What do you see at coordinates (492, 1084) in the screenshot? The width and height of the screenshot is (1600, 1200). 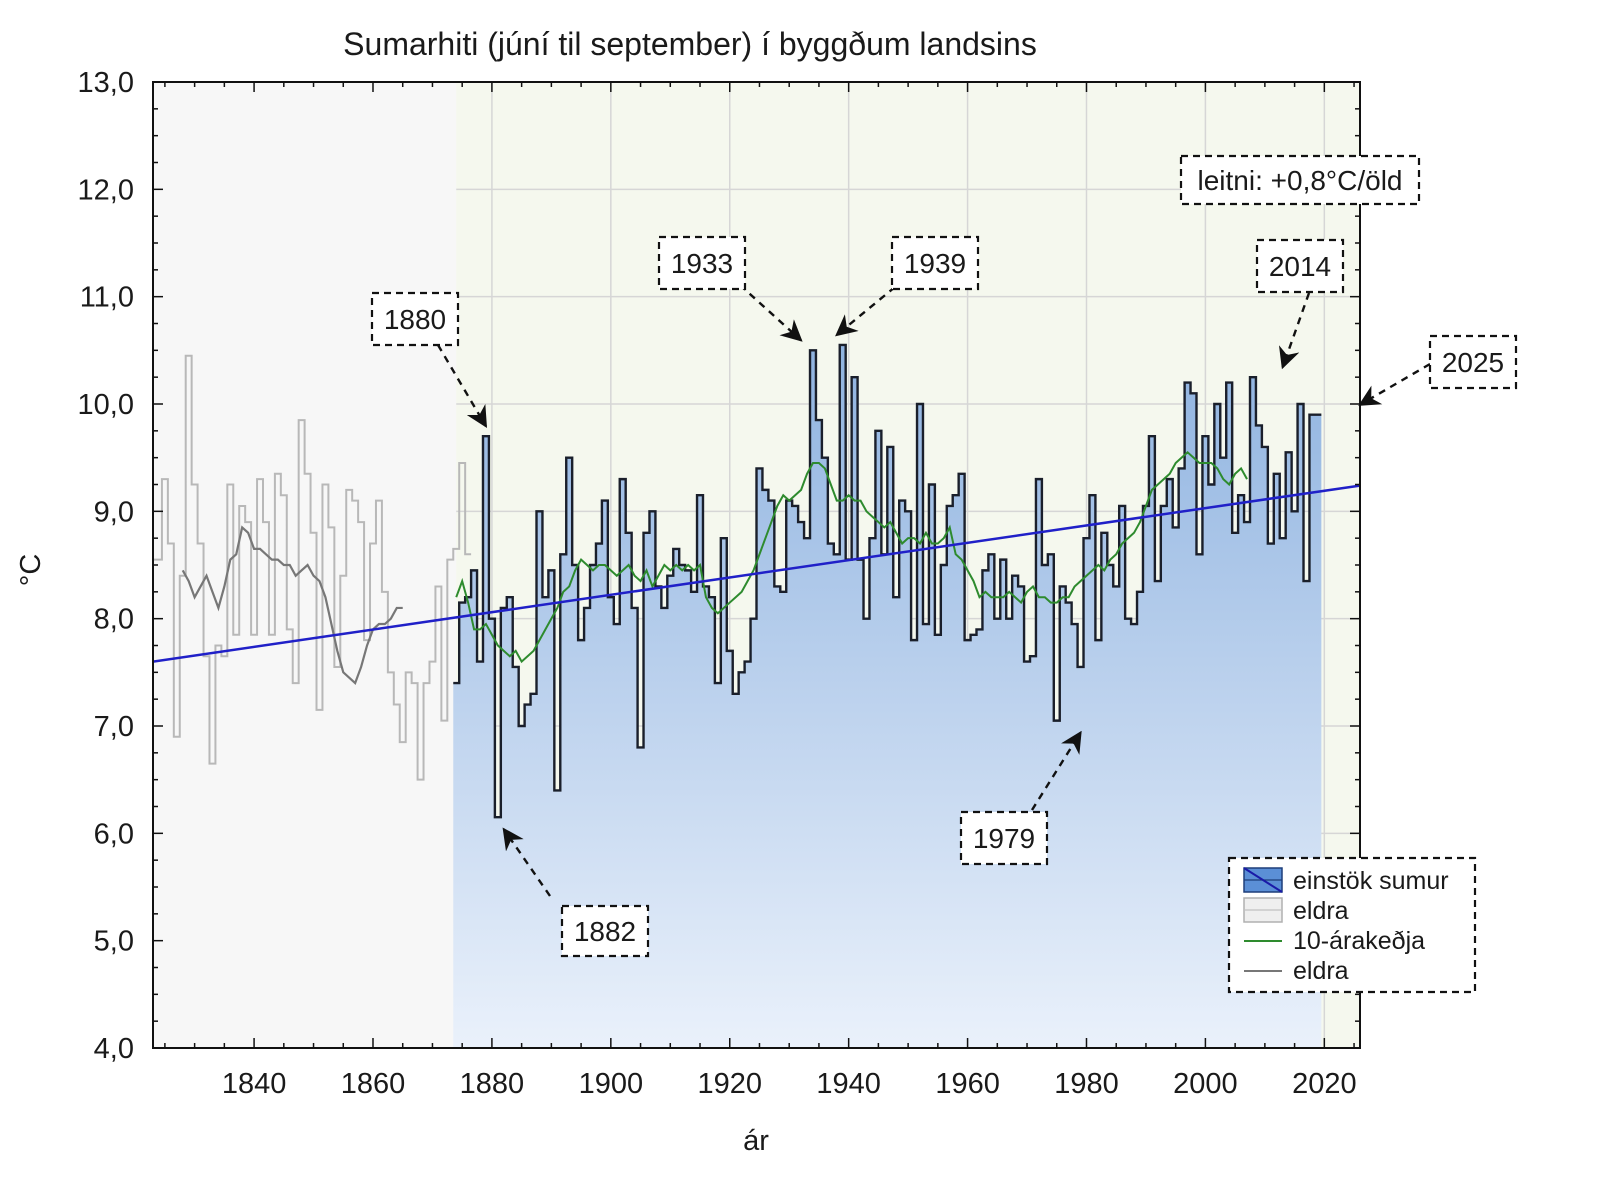 I see `x-tick-label: 1880` at bounding box center [492, 1084].